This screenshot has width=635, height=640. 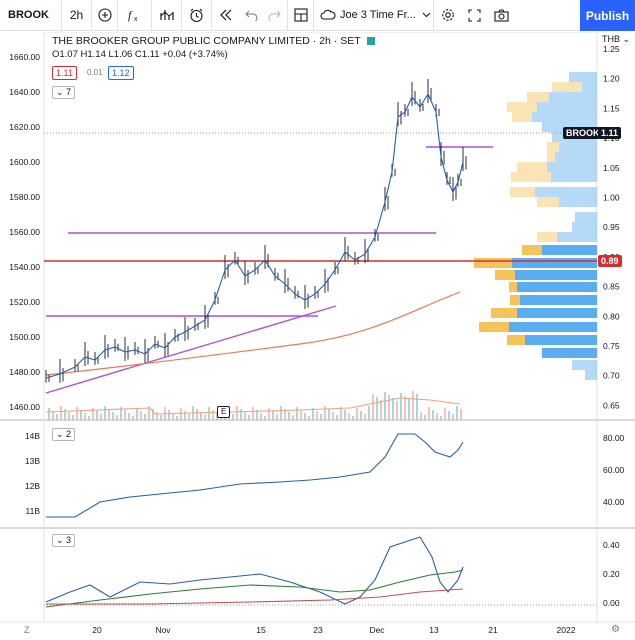 I want to click on right-price-tick: 0.95, so click(x=611, y=227).